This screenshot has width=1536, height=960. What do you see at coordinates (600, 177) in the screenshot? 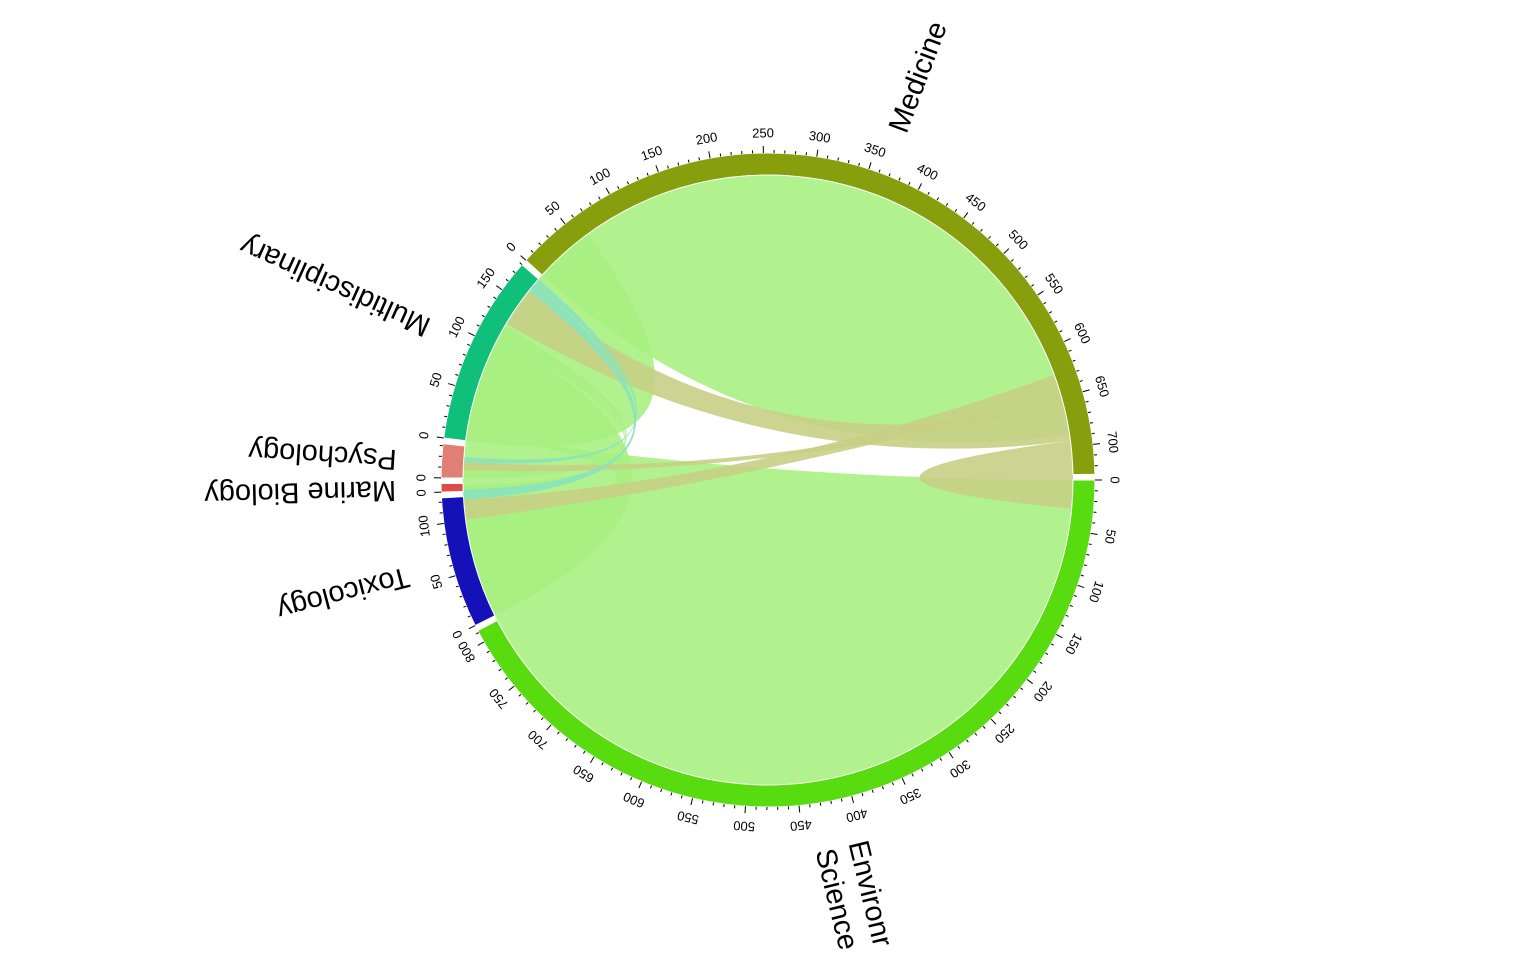
I see `tick-label: 100` at bounding box center [600, 177].